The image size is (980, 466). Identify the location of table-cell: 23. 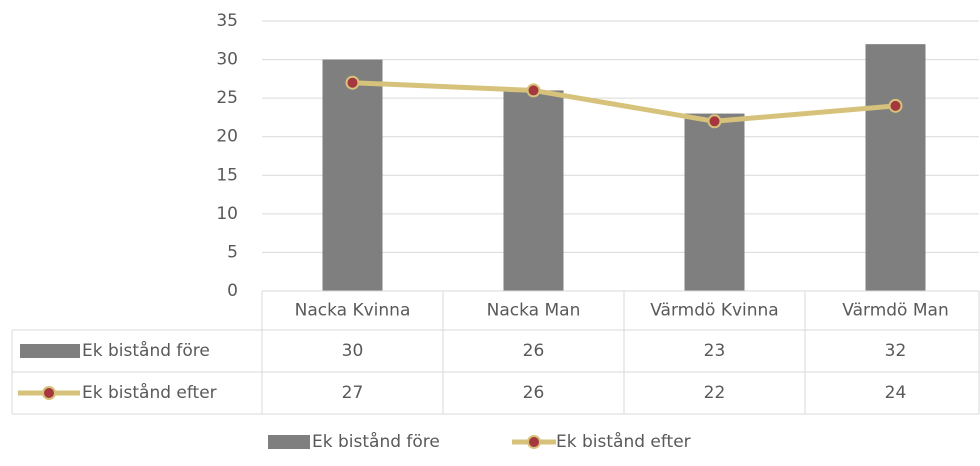
(715, 351).